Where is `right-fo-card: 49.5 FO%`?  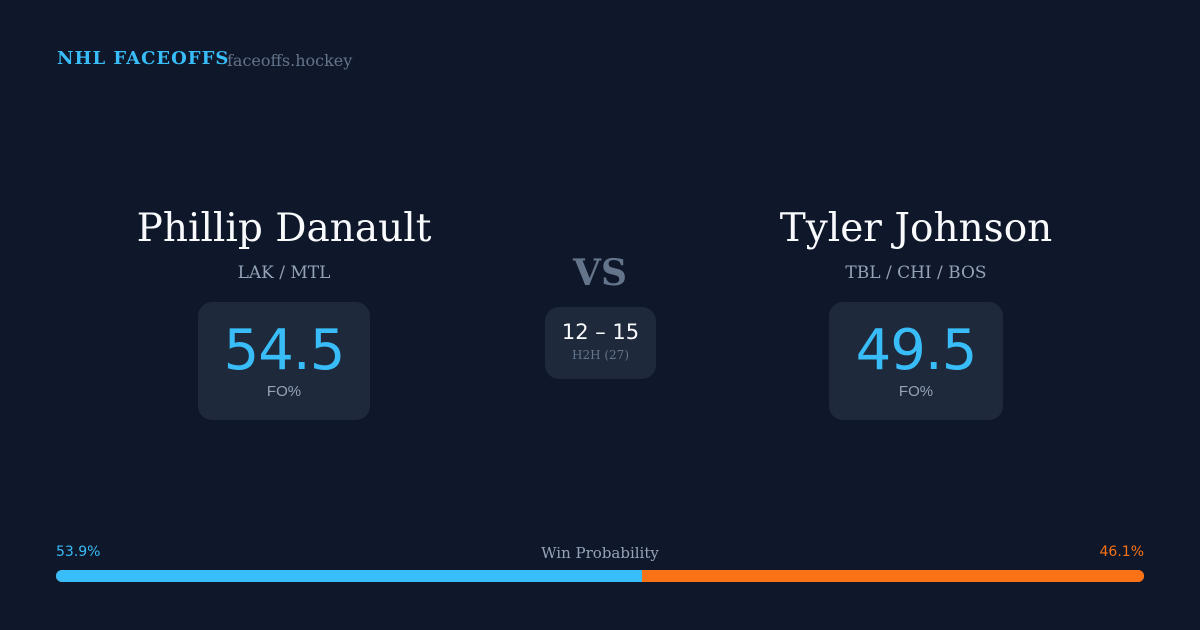 right-fo-card: 49.5 FO% is located at coordinates (916, 361).